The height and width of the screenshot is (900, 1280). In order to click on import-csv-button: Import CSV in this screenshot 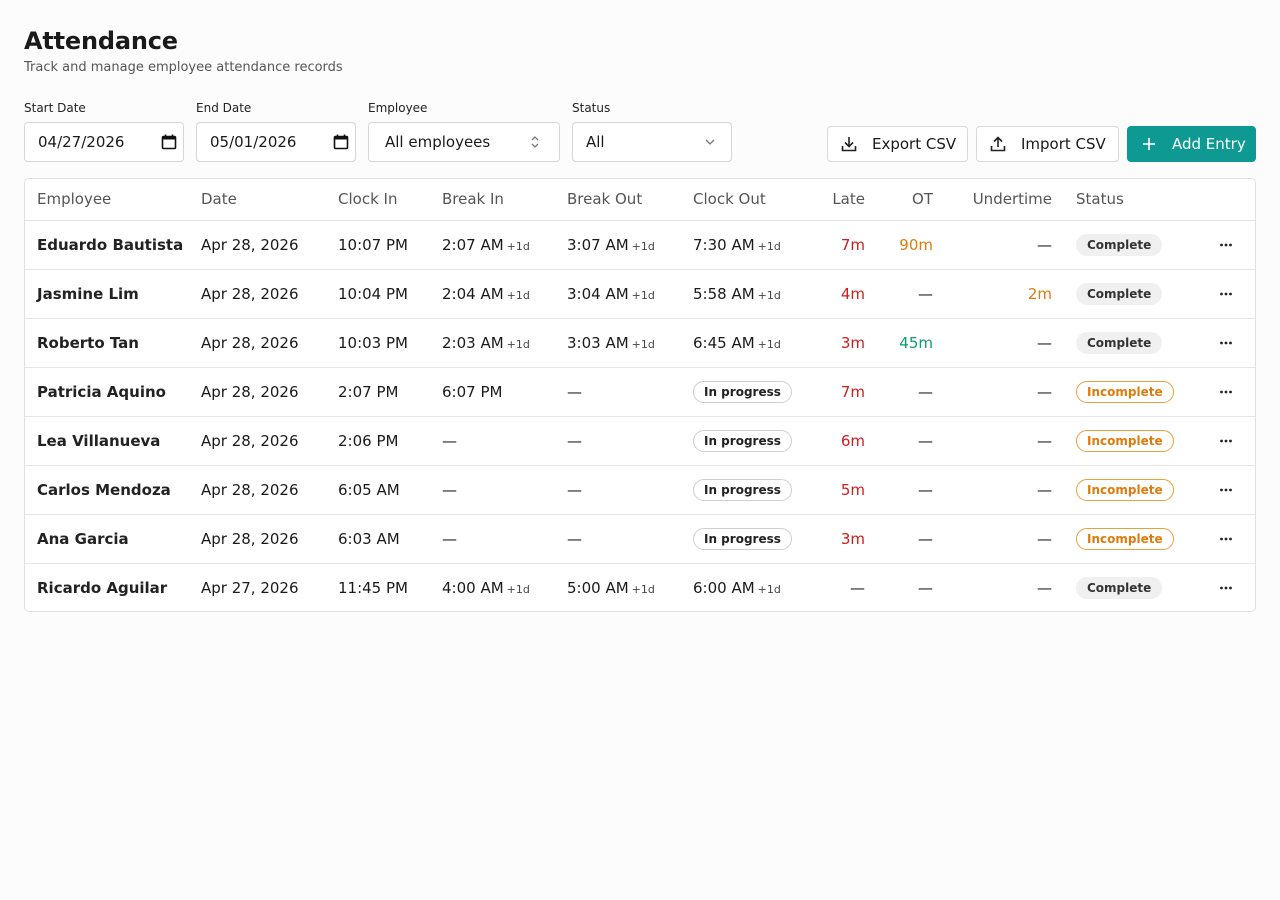, I will do `click(1047, 144)`.